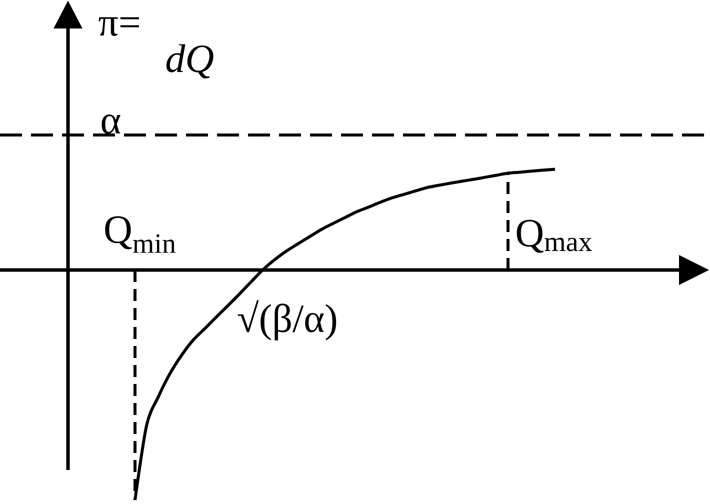 This screenshot has height=504, width=710. I want to click on y-axis-title: π=, so click(119, 26).